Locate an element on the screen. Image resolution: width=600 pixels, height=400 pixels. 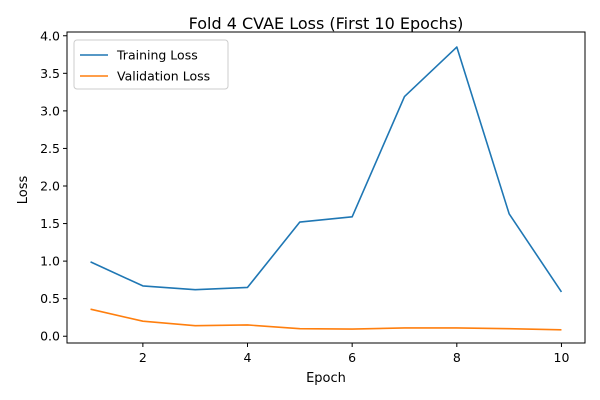
x-tick-label: 2 is located at coordinates (143, 357).